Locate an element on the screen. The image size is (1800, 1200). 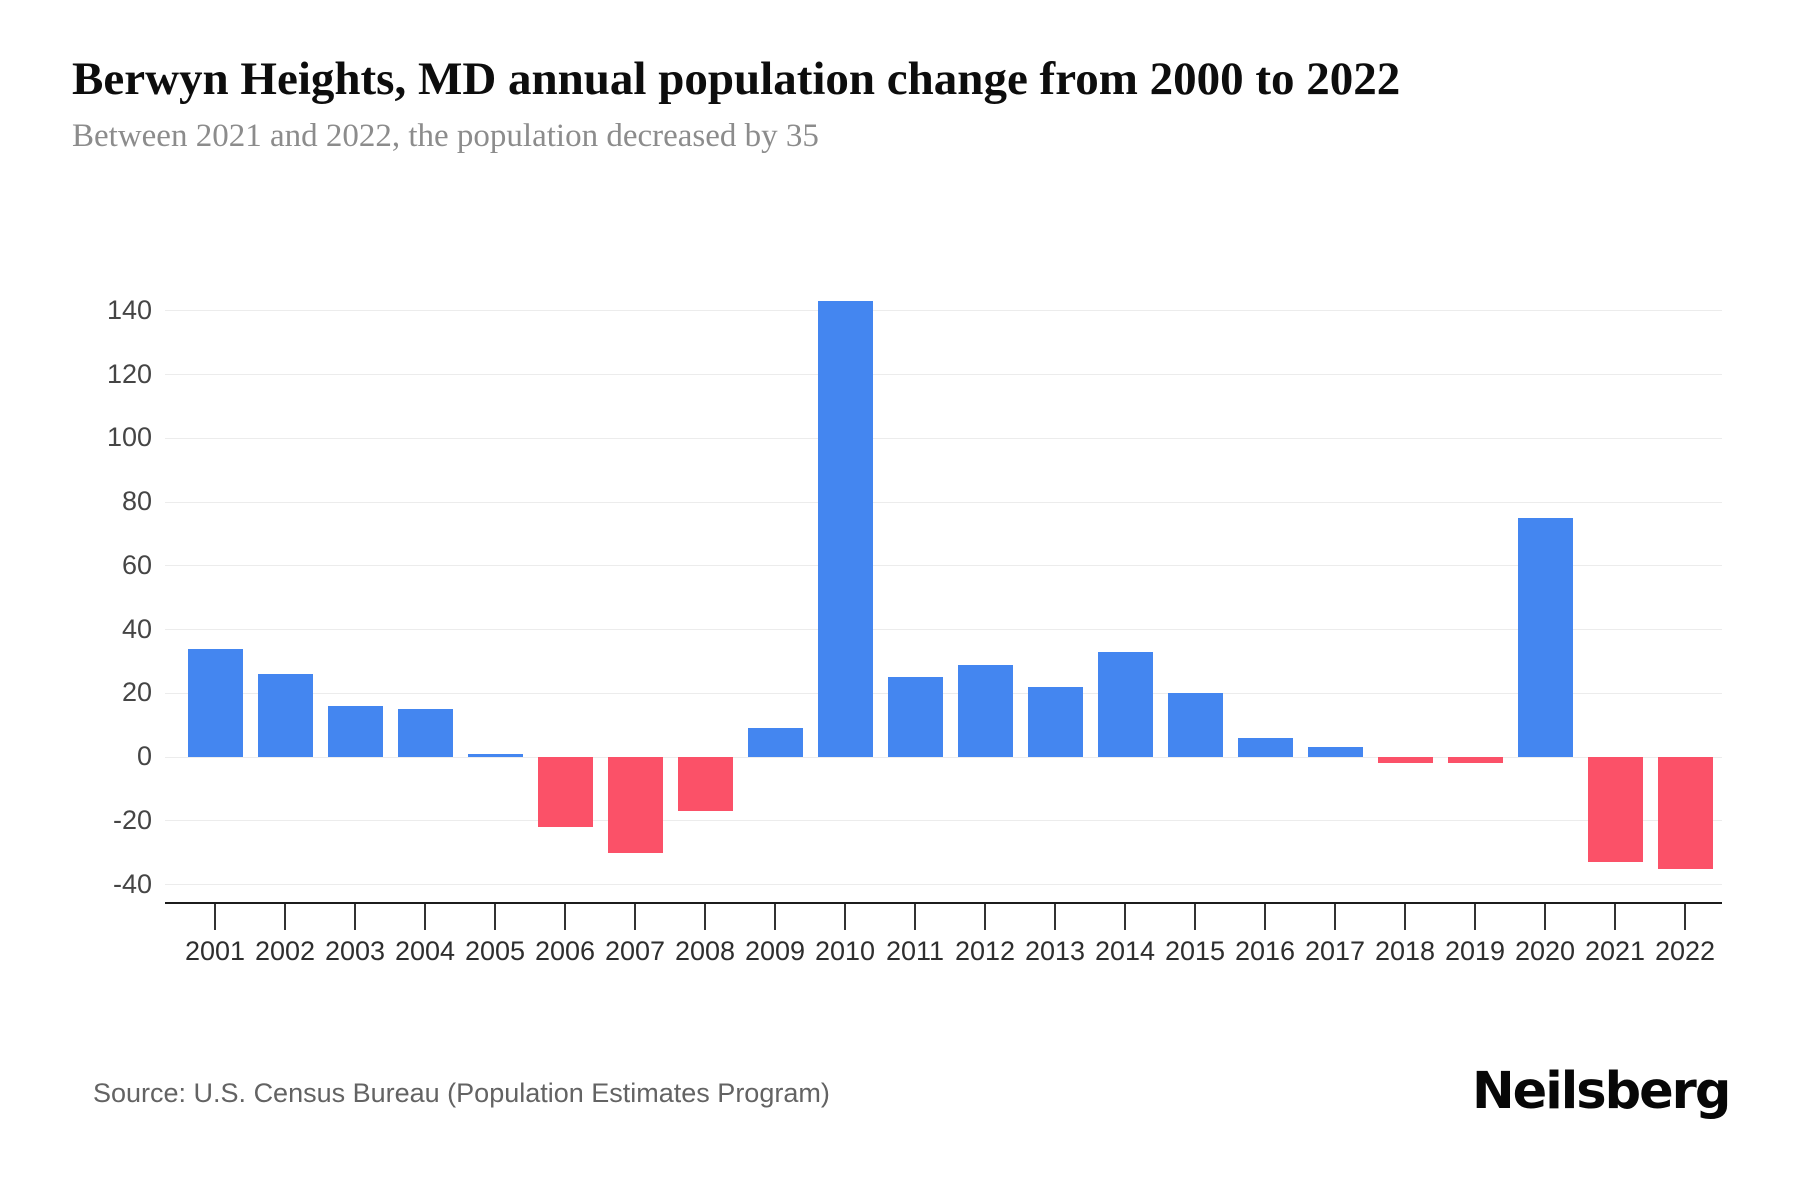
bar-2020 is located at coordinates (1545, 637).